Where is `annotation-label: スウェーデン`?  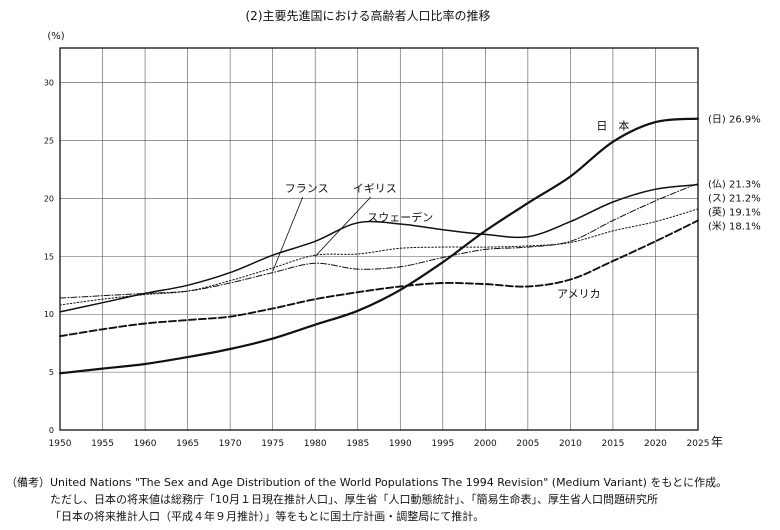
annotation-label: スウェーデン is located at coordinates (400, 217).